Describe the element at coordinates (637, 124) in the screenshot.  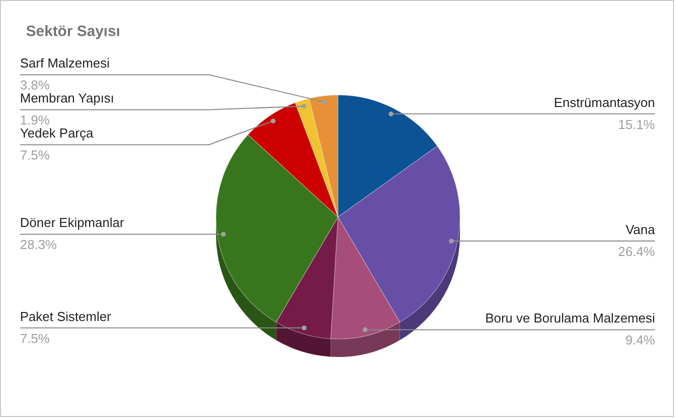
I see `data-label: 15.1%` at that location.